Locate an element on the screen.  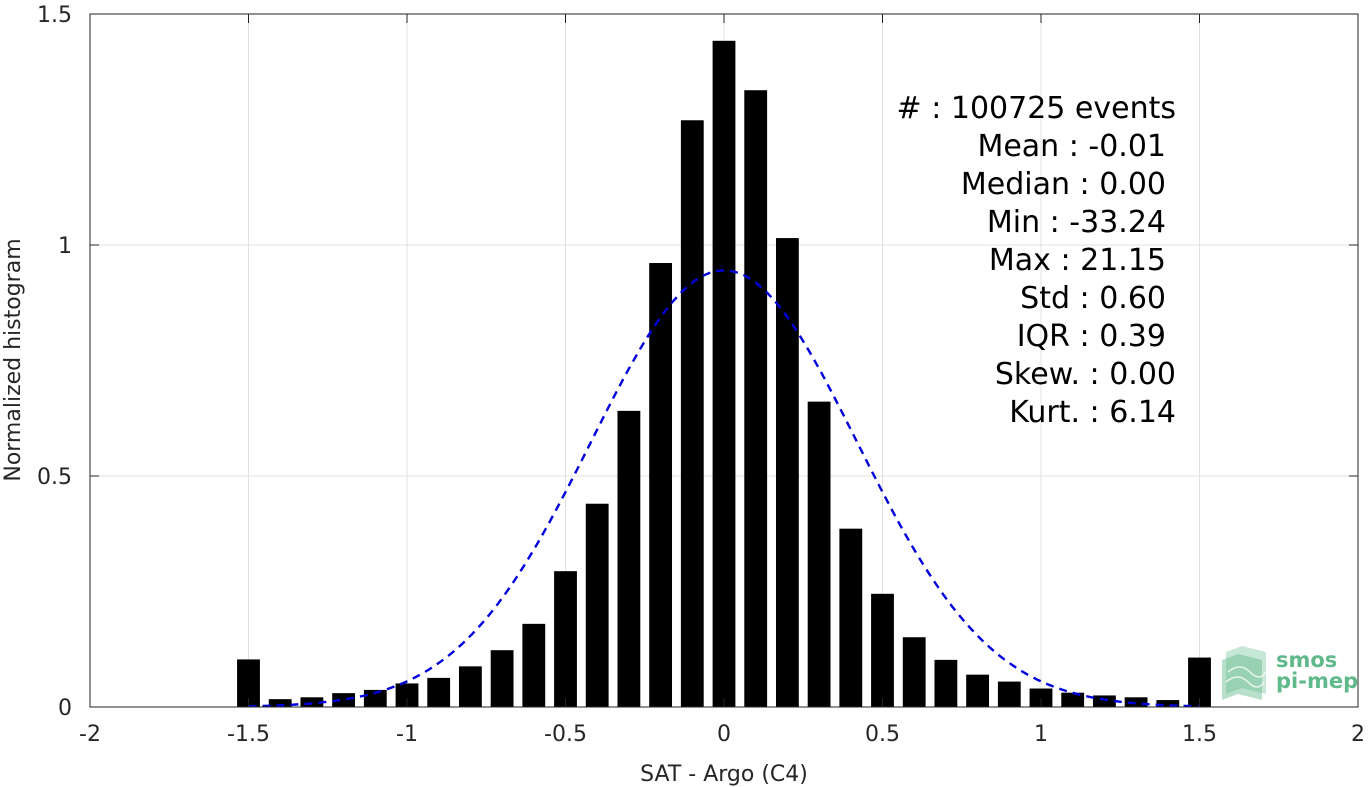
x-tick-label: 1.5 is located at coordinates (1199, 734).